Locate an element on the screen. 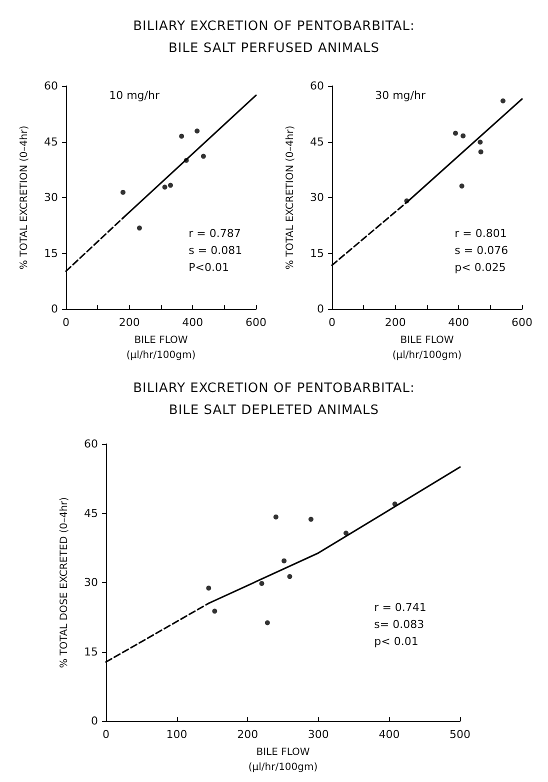 The image size is (548, 782). annotation: 30 mg/hr is located at coordinates (400, 95).